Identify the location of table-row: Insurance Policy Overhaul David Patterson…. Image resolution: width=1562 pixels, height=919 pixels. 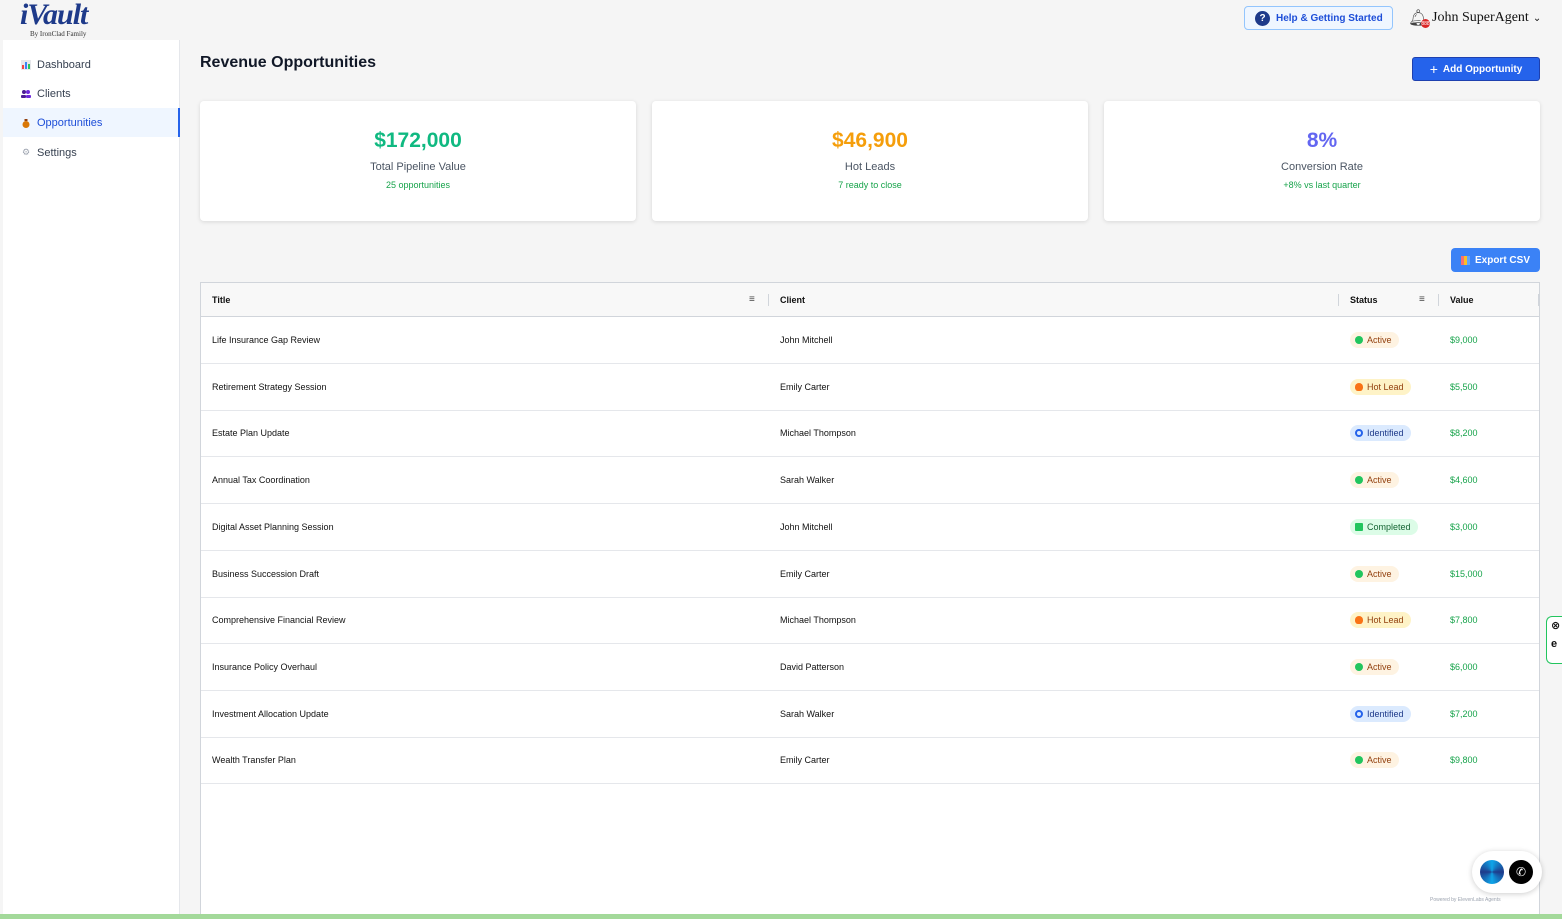
(870, 667).